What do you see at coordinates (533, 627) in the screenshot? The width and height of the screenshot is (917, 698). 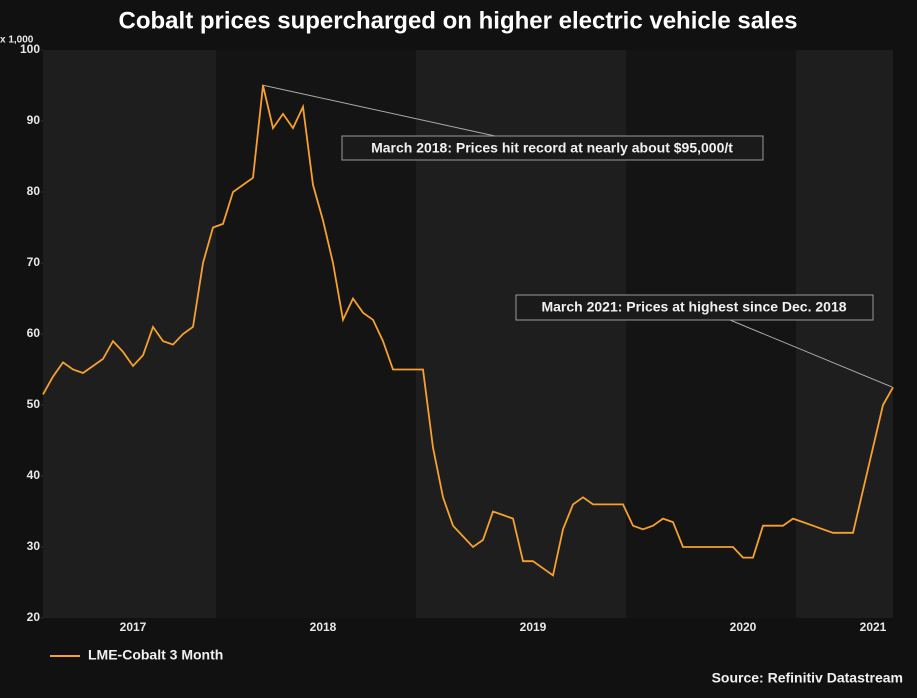 I see `x-tick-label: 2019` at bounding box center [533, 627].